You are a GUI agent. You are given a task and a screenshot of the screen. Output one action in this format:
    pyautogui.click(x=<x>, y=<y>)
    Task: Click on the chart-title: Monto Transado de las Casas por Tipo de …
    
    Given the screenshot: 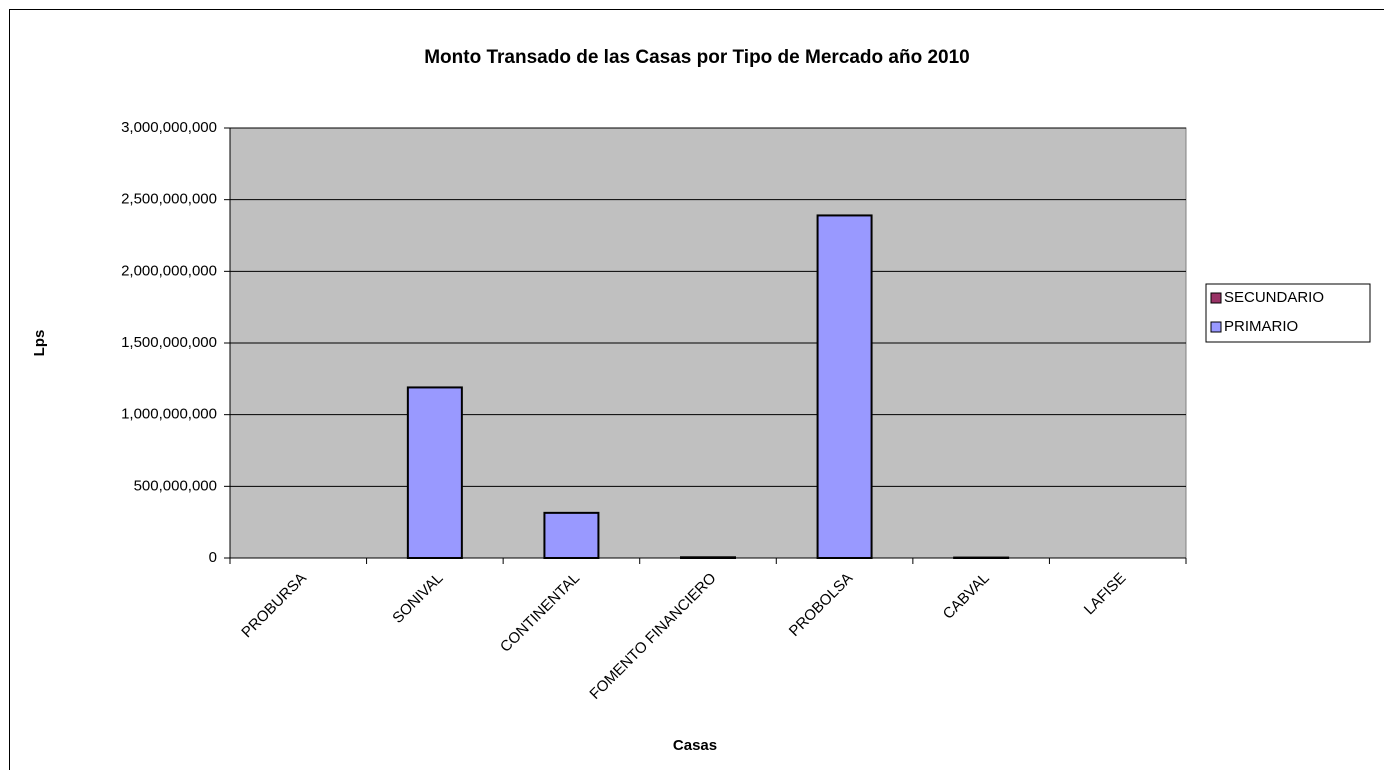 What is the action you would take?
    pyautogui.click(x=697, y=57)
    